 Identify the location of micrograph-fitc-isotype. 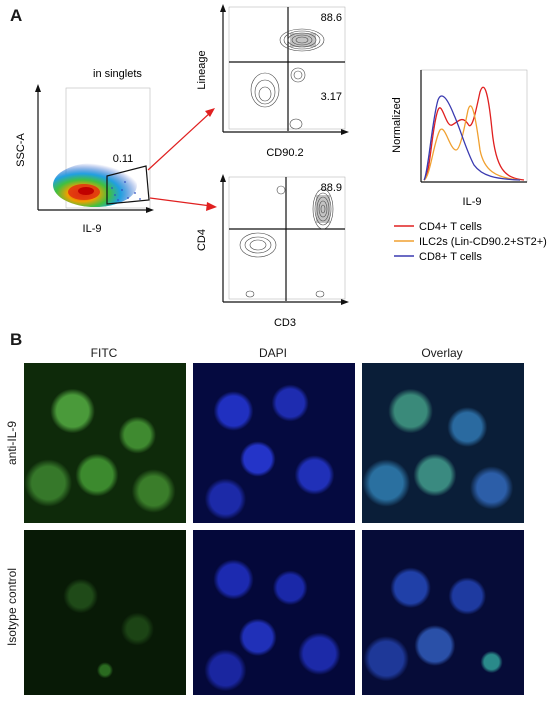
(105, 612).